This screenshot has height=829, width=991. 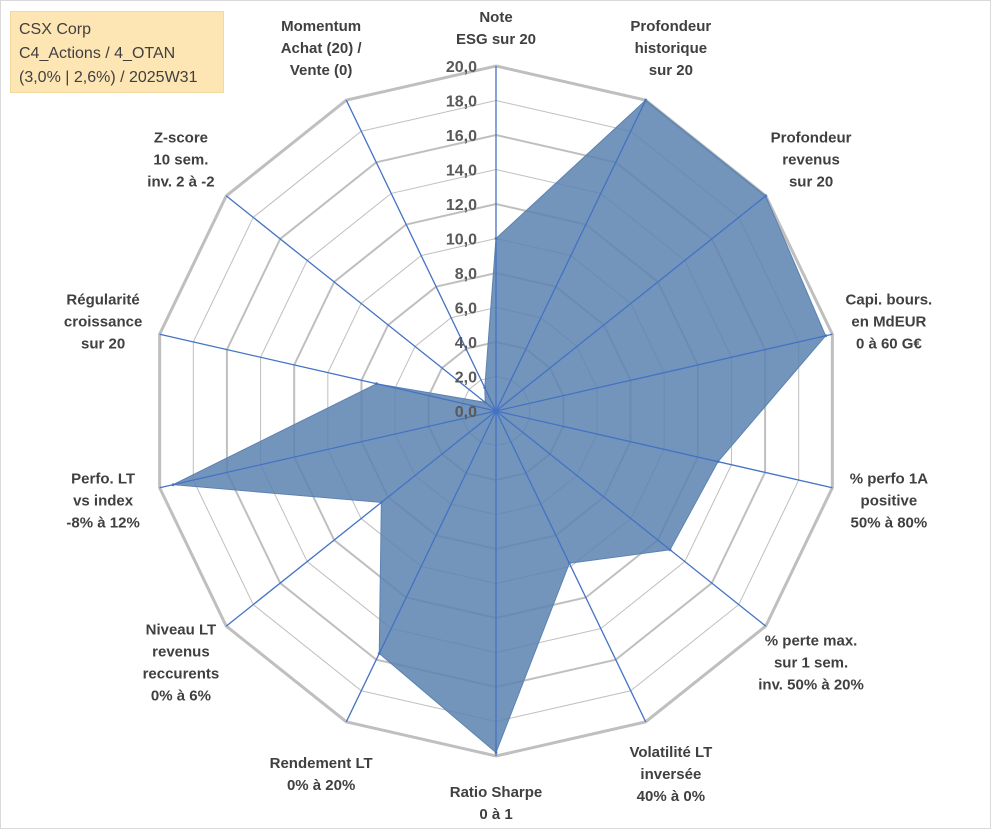 I want to click on axis-label: 10 sem., so click(x=180, y=160).